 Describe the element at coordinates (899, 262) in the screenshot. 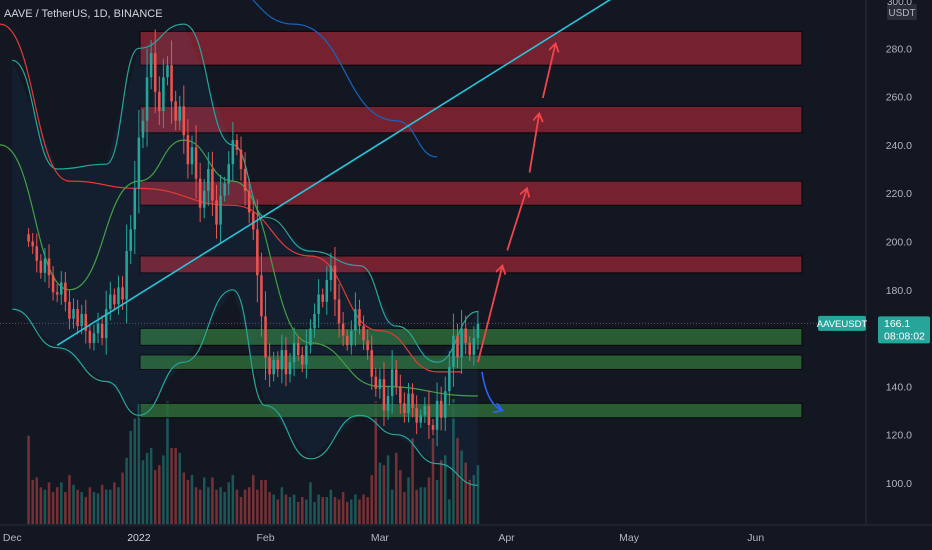

I see `price-axis` at that location.